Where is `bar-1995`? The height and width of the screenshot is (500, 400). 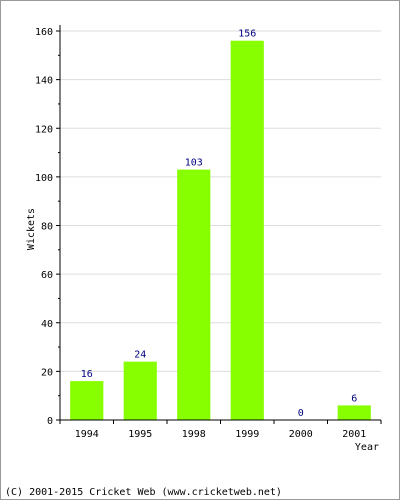 bar-1995 is located at coordinates (140, 390).